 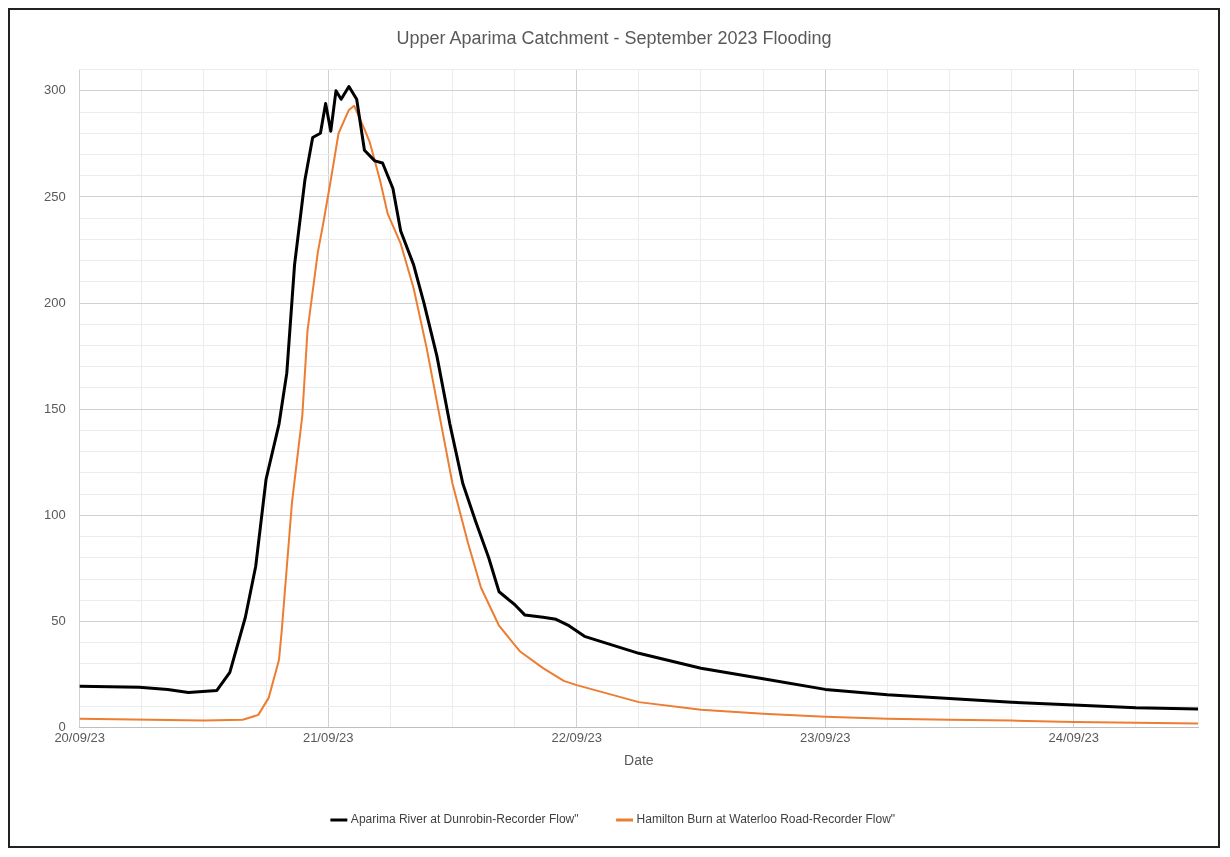 What do you see at coordinates (54, 196) in the screenshot?
I see `y-tick-label: 250` at bounding box center [54, 196].